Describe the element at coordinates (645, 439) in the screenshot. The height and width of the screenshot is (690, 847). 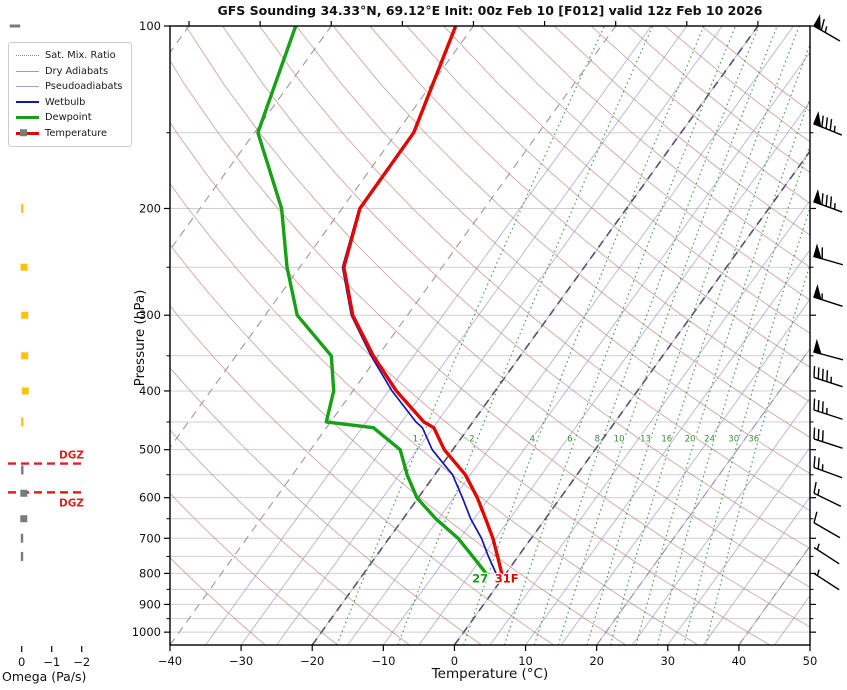
I see `mixing-ratio-label: 13` at that location.